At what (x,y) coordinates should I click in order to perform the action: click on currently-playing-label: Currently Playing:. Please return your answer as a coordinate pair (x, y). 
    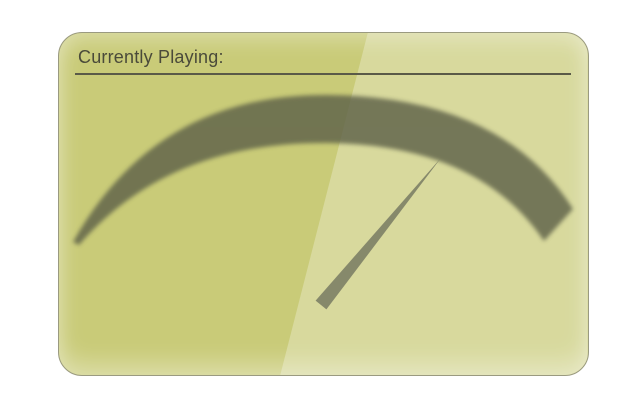
    Looking at the image, I should click on (151, 57).